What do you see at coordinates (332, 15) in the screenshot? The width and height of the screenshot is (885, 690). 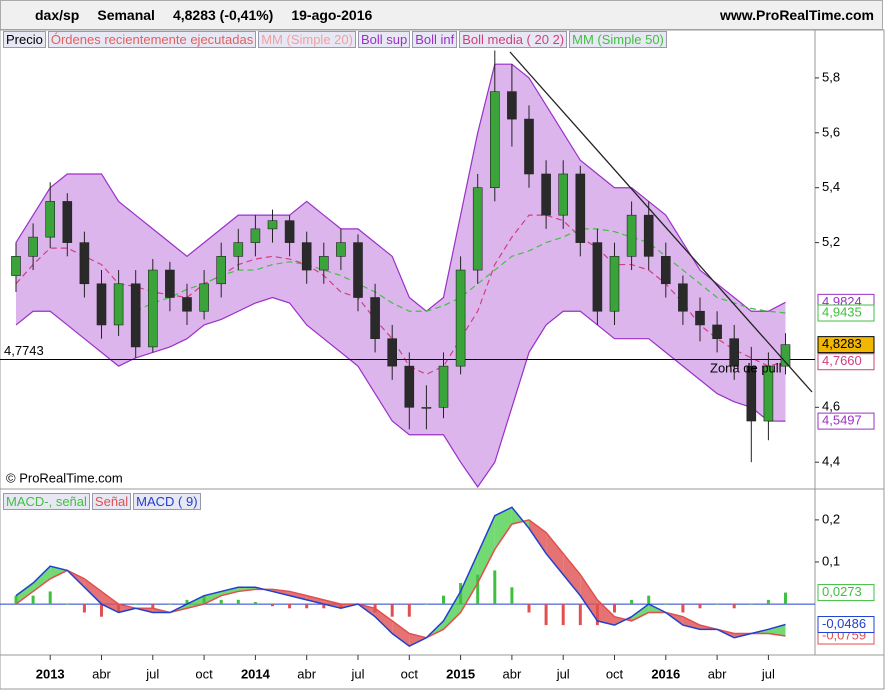 I see `date: 19-ago-2016` at bounding box center [332, 15].